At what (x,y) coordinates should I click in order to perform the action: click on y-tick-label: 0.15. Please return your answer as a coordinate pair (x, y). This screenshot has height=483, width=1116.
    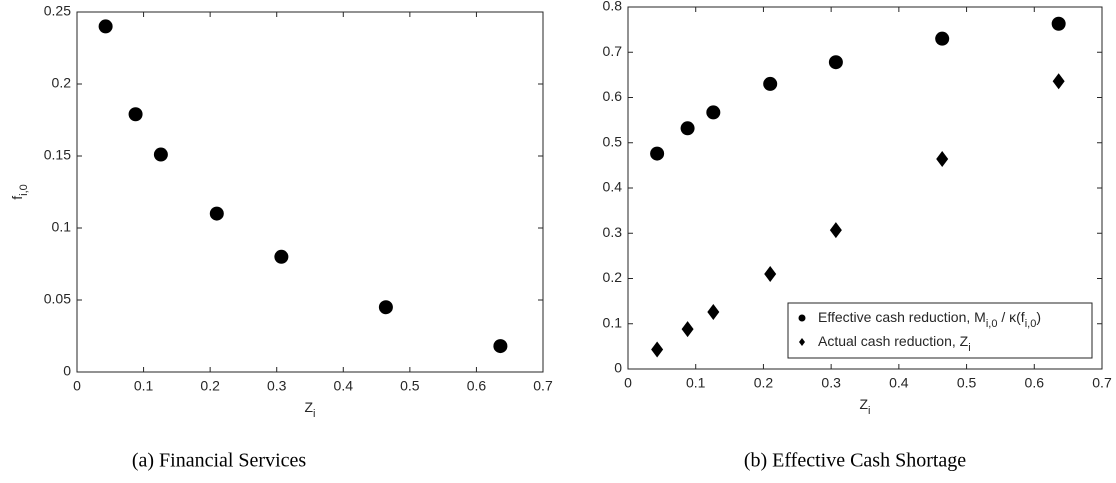
    Looking at the image, I should click on (57, 155).